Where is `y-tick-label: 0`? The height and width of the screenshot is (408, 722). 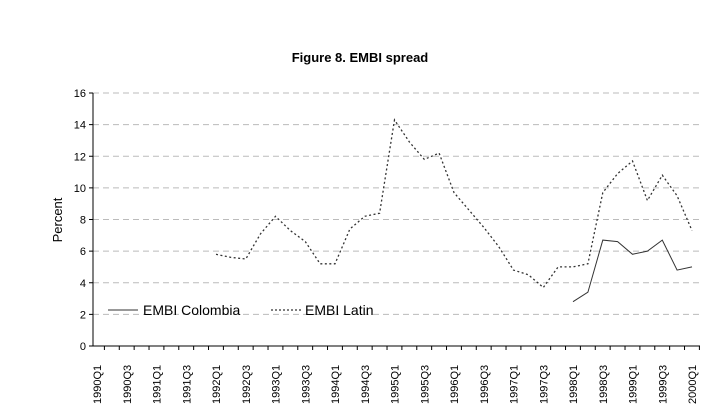
y-tick-label: 0 is located at coordinates (83, 347).